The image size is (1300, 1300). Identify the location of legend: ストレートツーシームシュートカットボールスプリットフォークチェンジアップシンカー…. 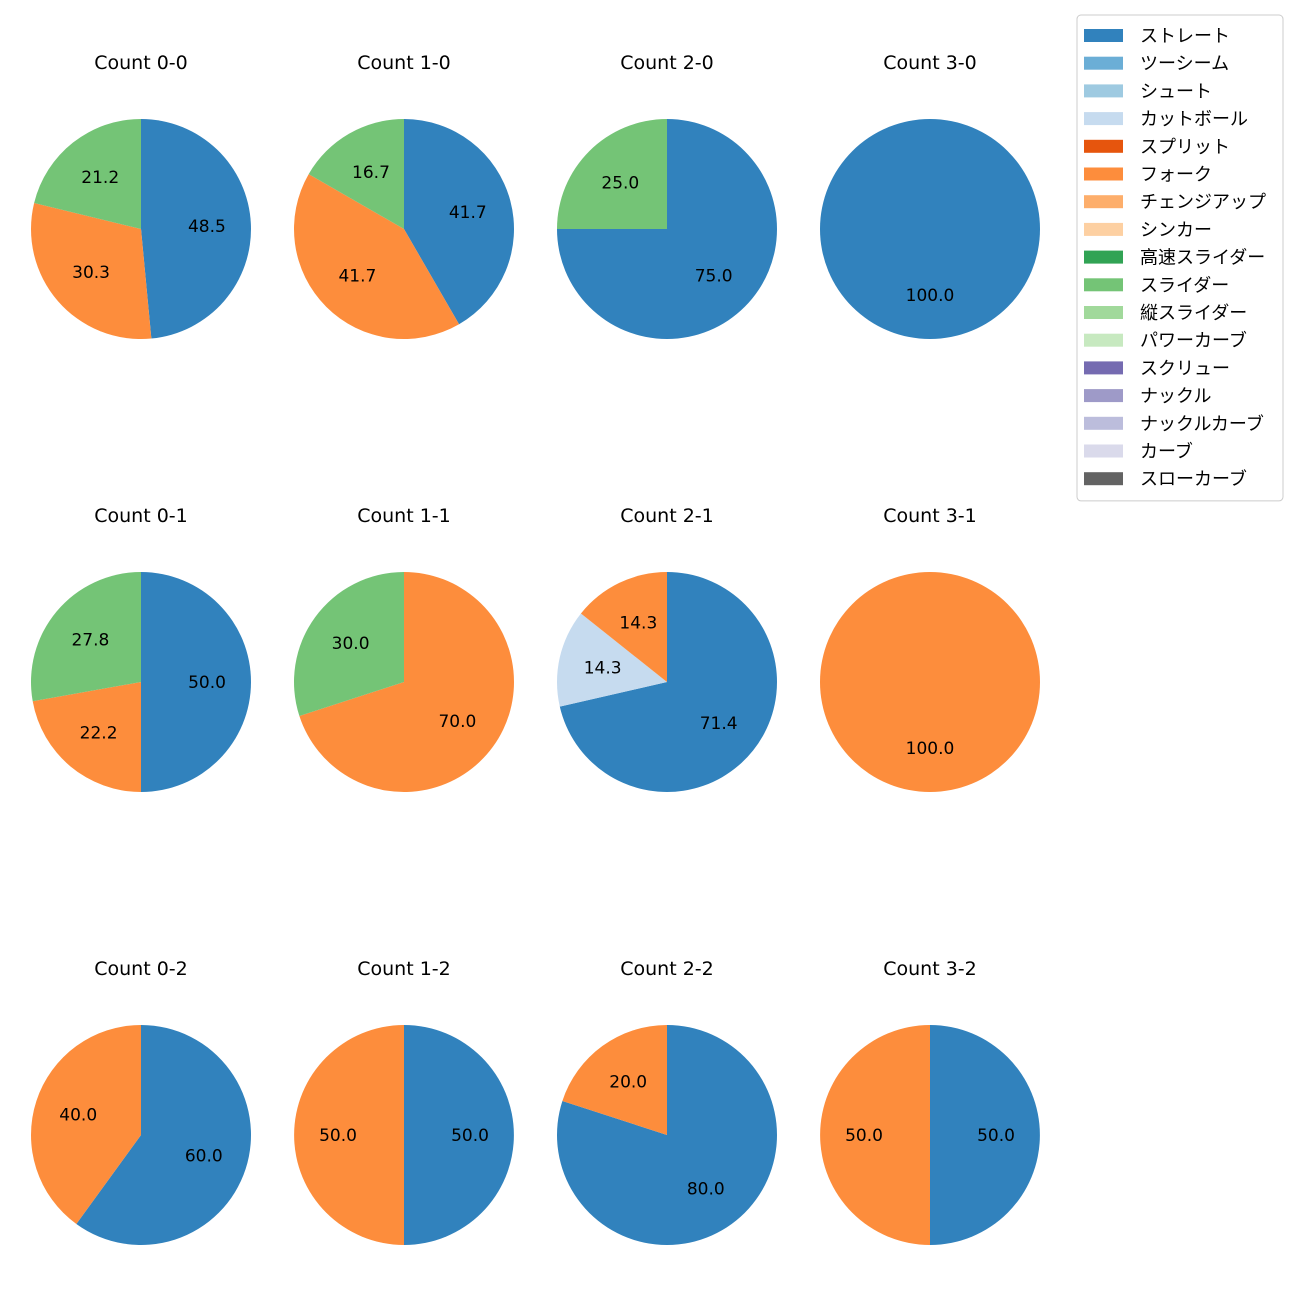
(1180, 258).